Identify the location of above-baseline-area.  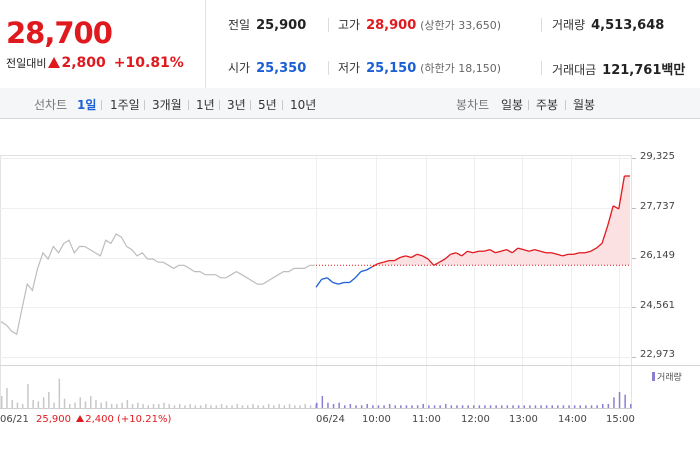
(473, 221).